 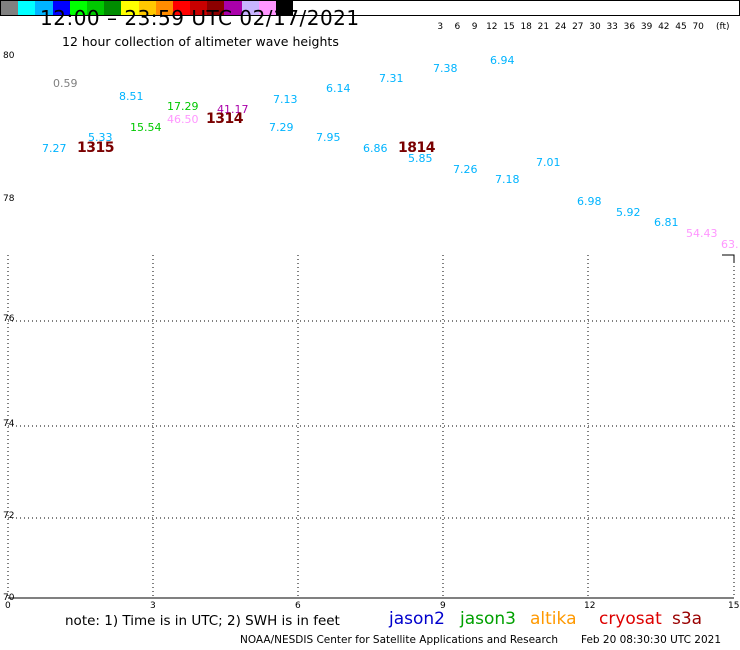 I want to click on x-tick-3: 3, so click(x=153, y=606).